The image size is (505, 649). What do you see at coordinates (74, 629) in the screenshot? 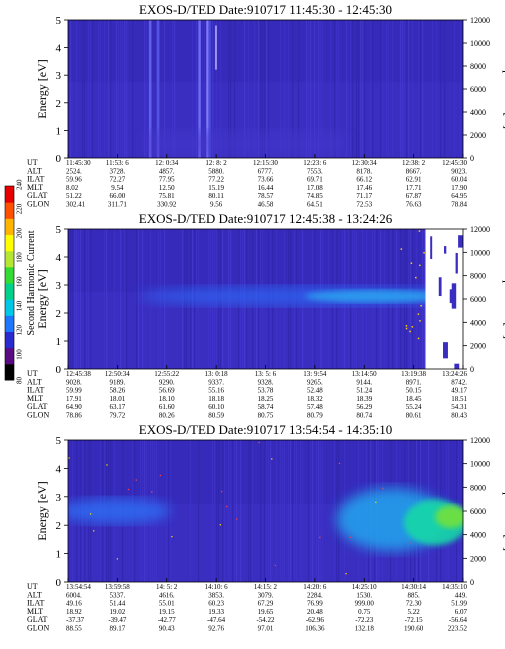
I see `table-cell: 88.55` at bounding box center [74, 629].